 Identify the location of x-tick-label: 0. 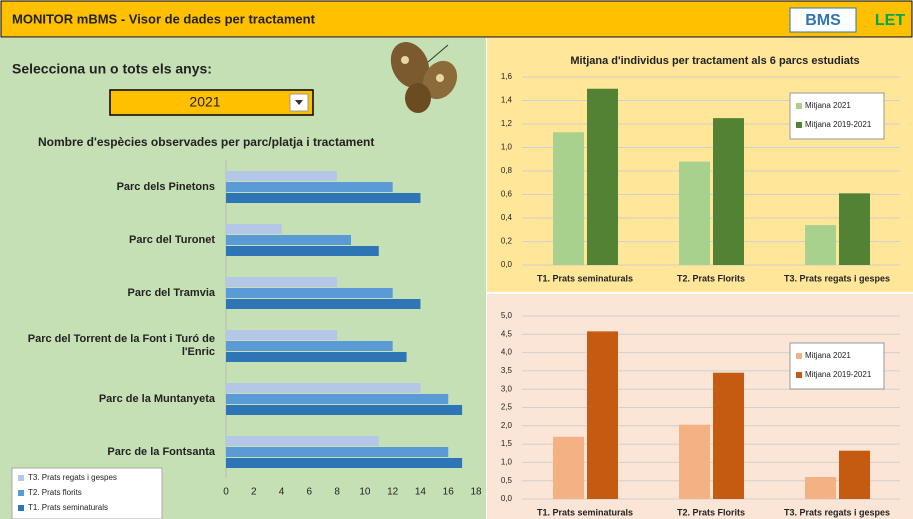
(226, 492).